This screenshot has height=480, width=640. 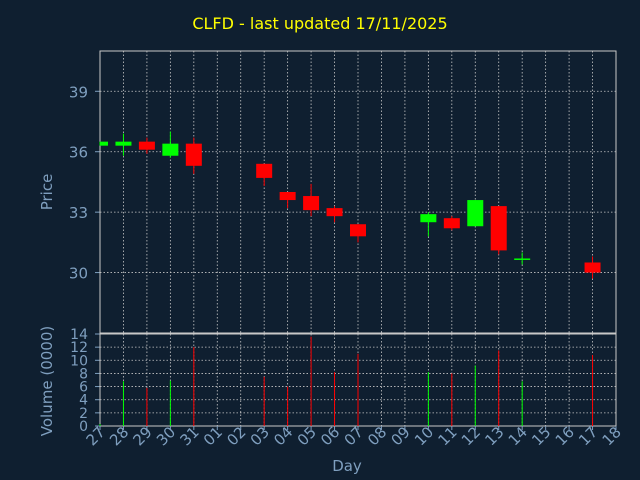 What do you see at coordinates (565, 436) in the screenshot?
I see `x-tick-label: 16` at bounding box center [565, 436].